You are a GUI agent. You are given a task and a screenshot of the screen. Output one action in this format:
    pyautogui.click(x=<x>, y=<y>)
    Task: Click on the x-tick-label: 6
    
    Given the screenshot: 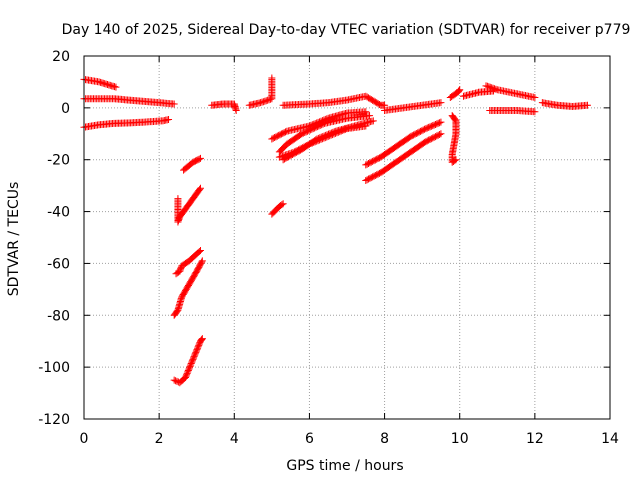 What is the action you would take?
    pyautogui.click(x=309, y=439)
    